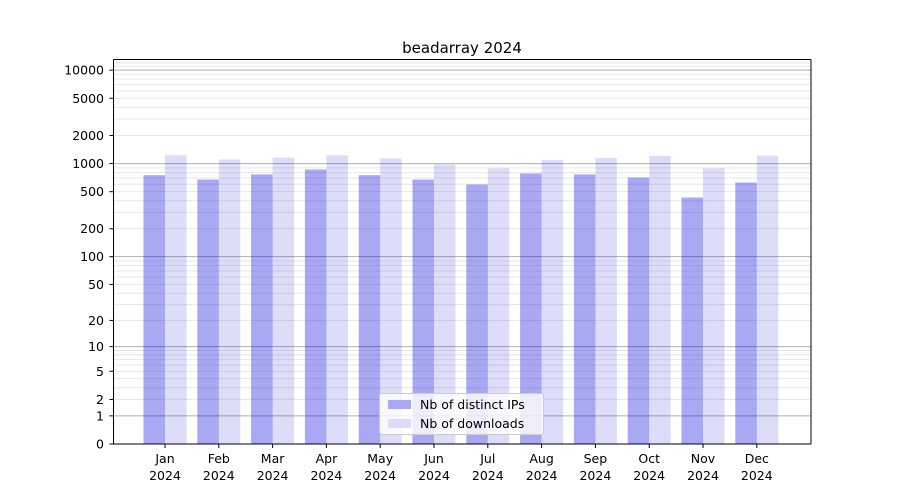  Describe the element at coordinates (100, 371) in the screenshot. I see `y-axis-tick-label: 5` at that location.